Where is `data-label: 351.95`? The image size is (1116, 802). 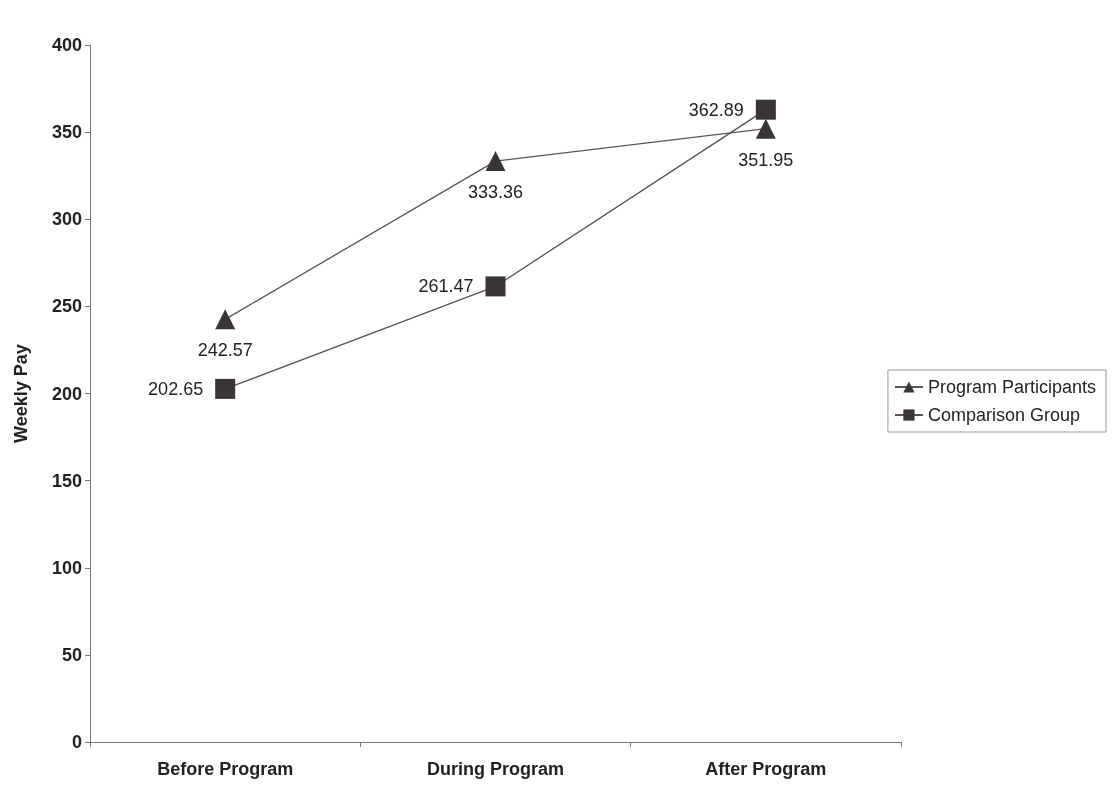 data-label: 351.95 is located at coordinates (766, 159).